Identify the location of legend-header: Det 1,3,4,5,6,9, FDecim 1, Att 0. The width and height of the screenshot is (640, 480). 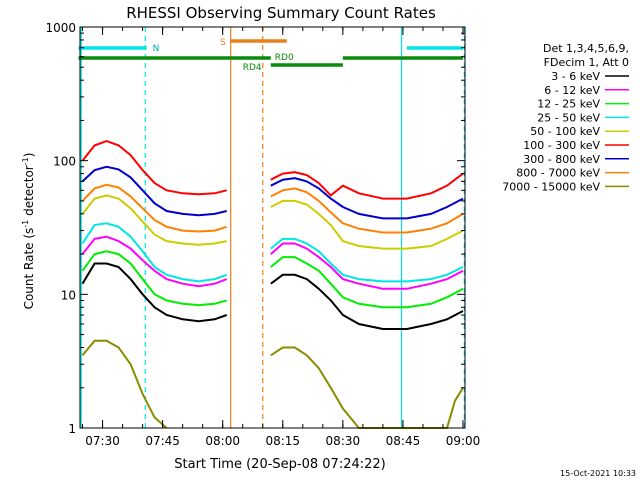
(586, 55).